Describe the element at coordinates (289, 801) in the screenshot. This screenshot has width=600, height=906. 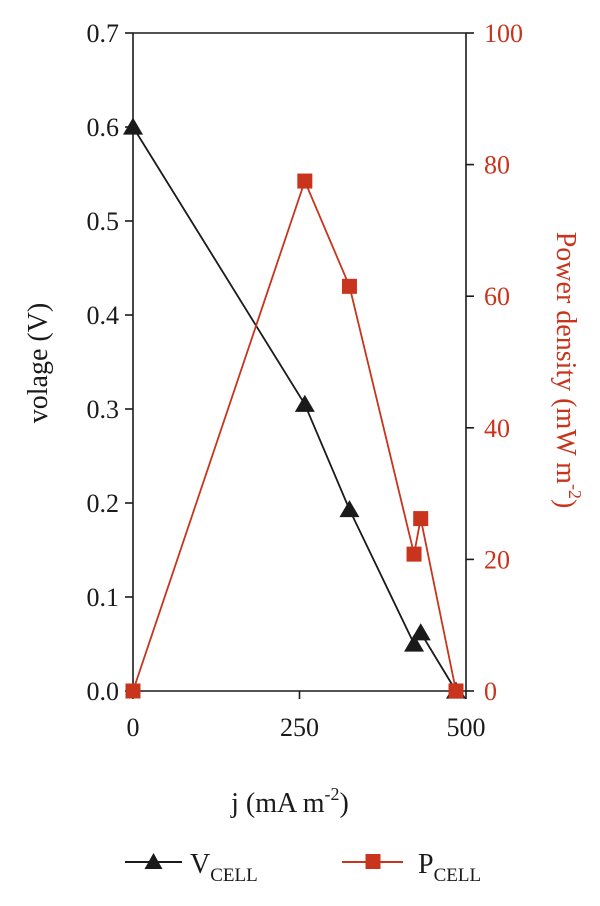
I see `x-axis-label: j (mA m-2)` at that location.